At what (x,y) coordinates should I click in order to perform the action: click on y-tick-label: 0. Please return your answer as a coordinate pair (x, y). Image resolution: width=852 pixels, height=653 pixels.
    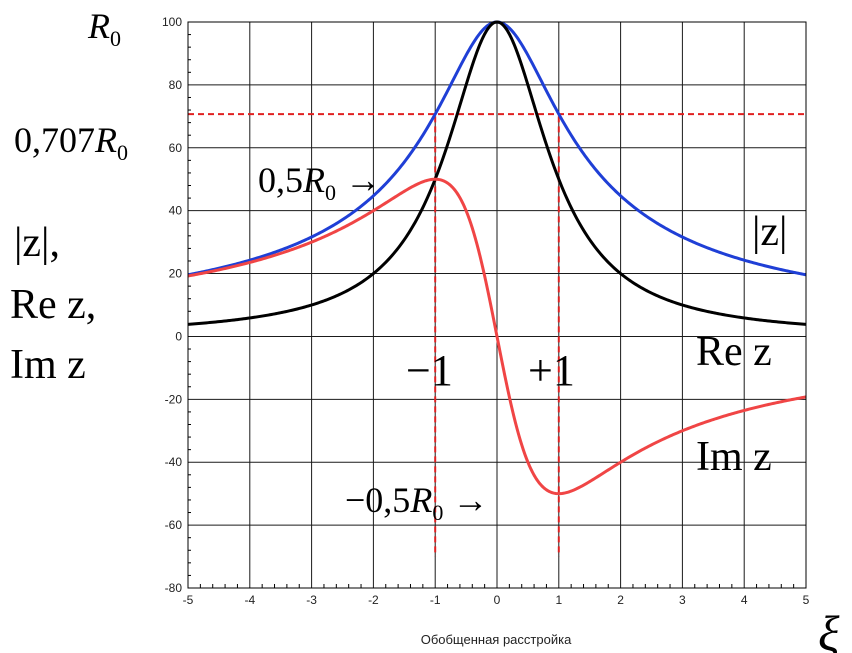
    Looking at the image, I should click on (178, 336).